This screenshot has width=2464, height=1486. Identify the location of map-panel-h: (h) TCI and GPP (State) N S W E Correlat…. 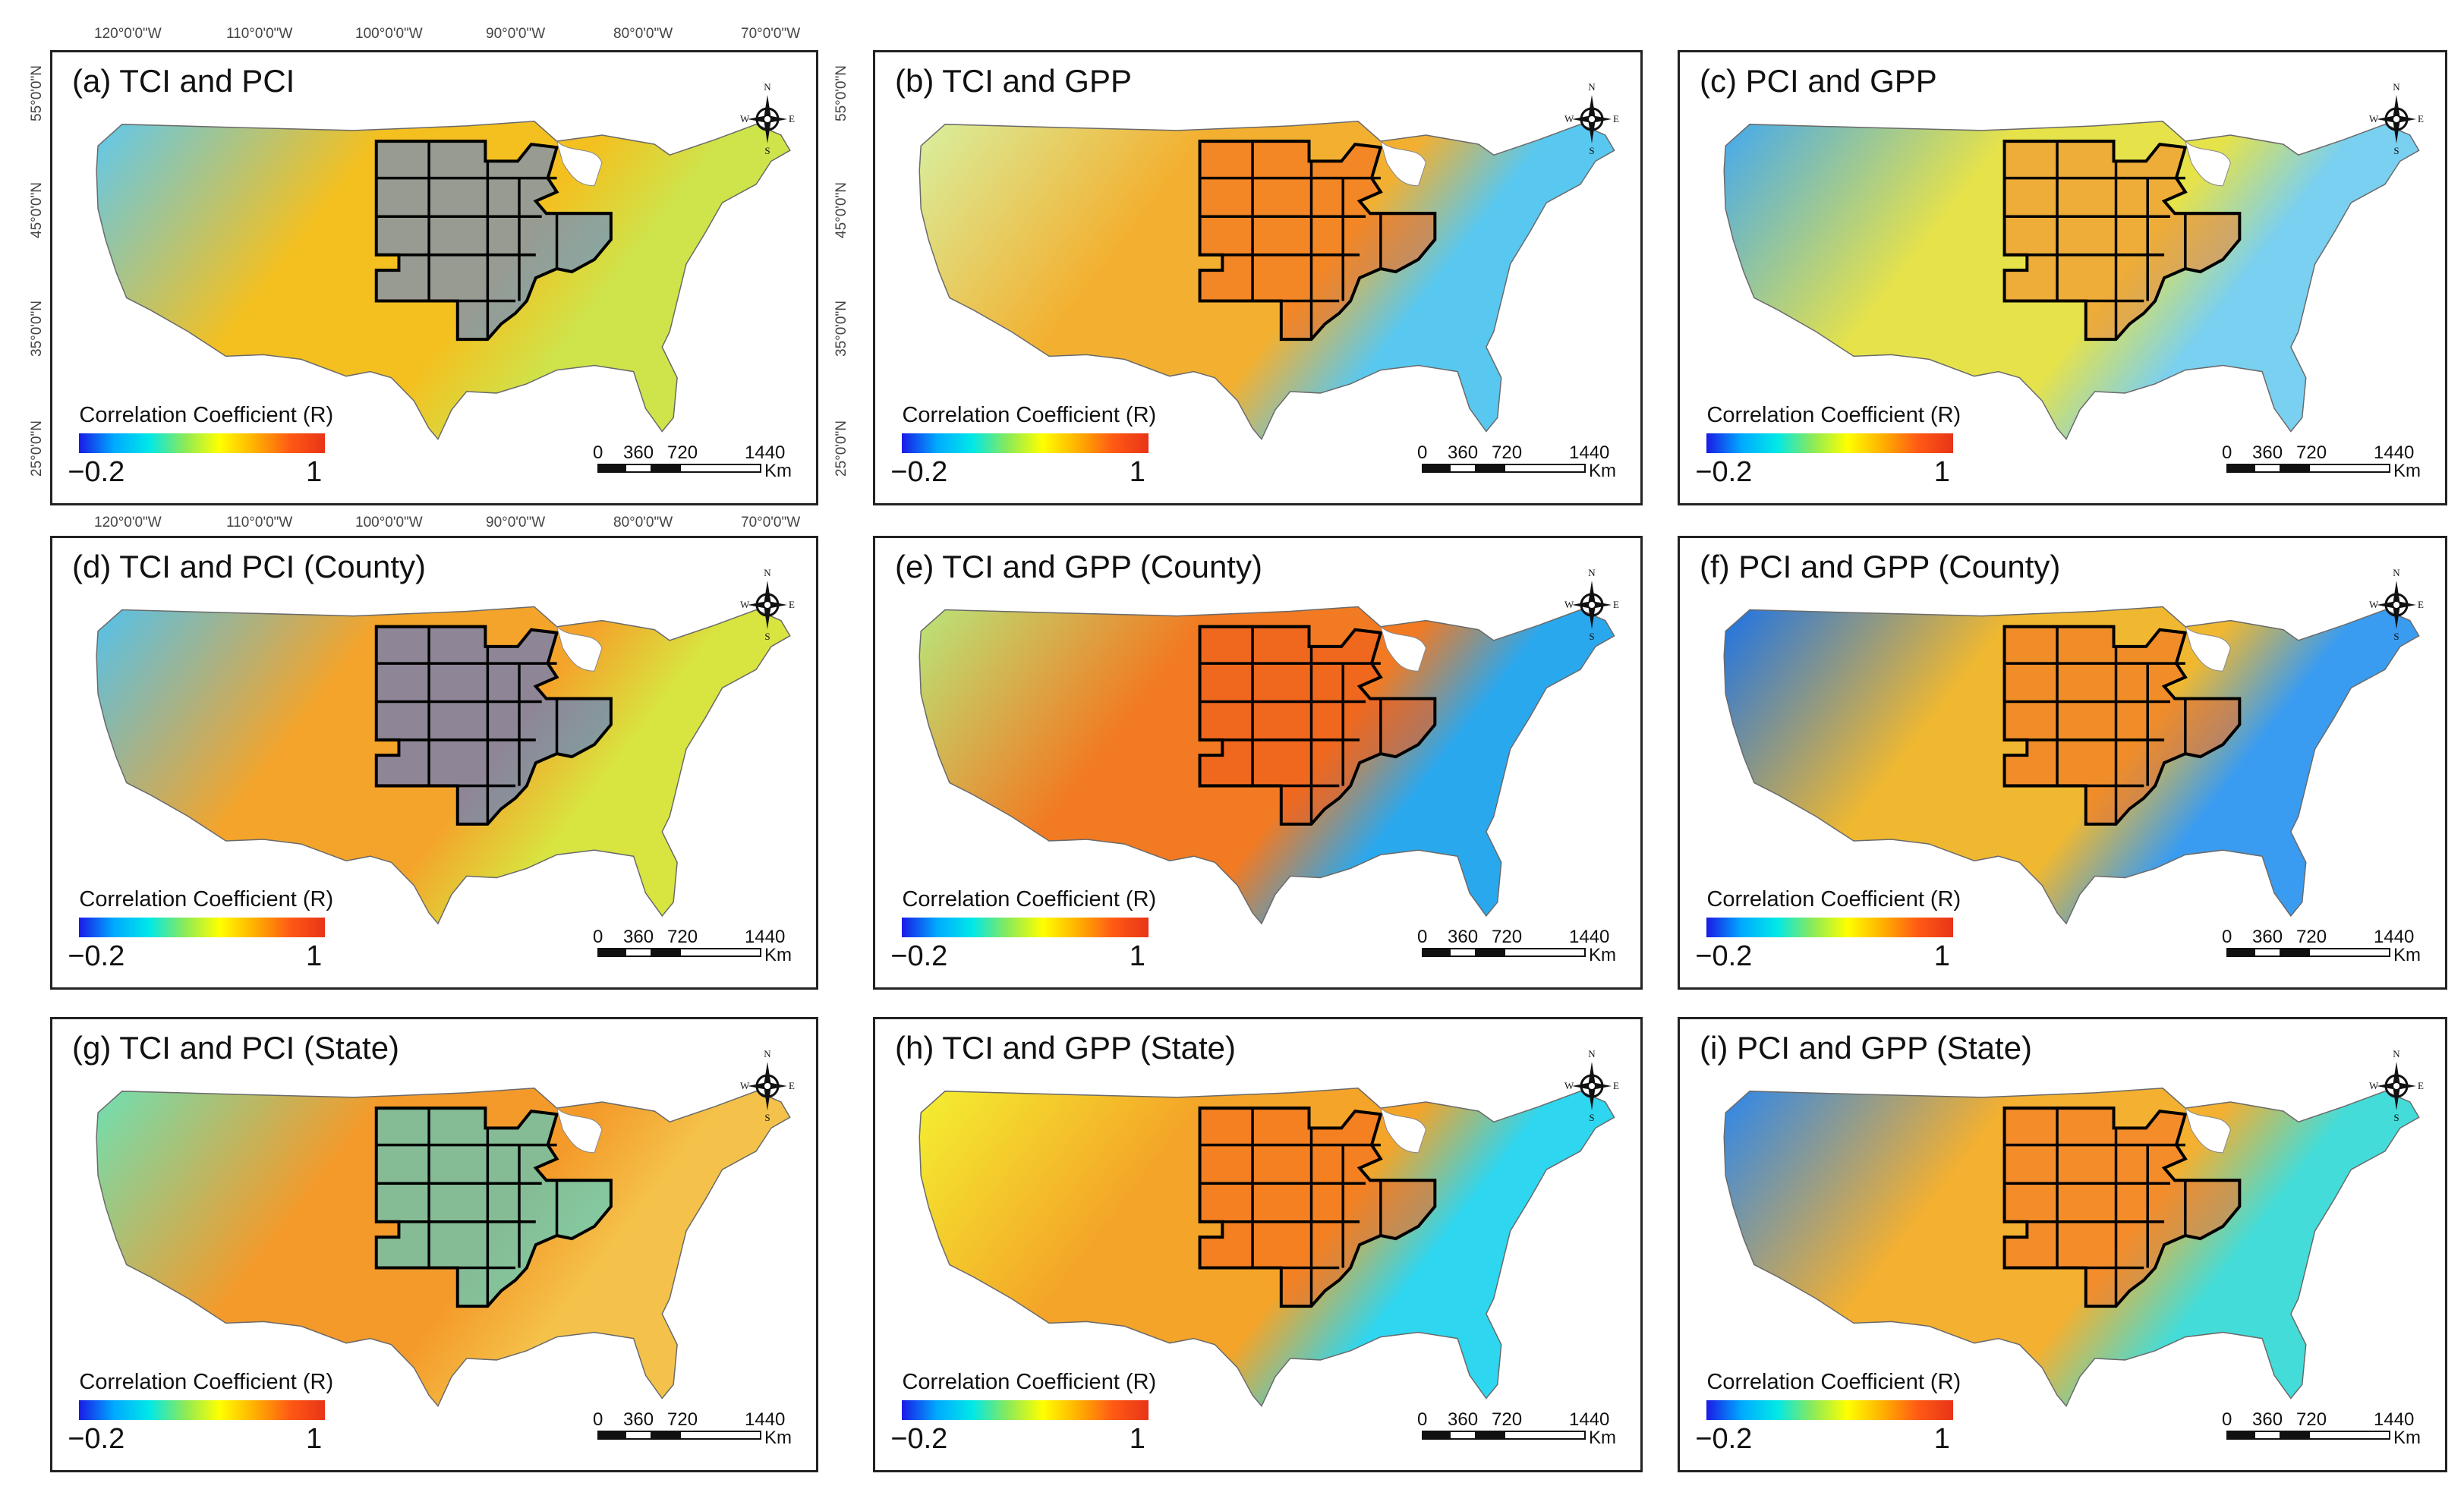
(1258, 1244).